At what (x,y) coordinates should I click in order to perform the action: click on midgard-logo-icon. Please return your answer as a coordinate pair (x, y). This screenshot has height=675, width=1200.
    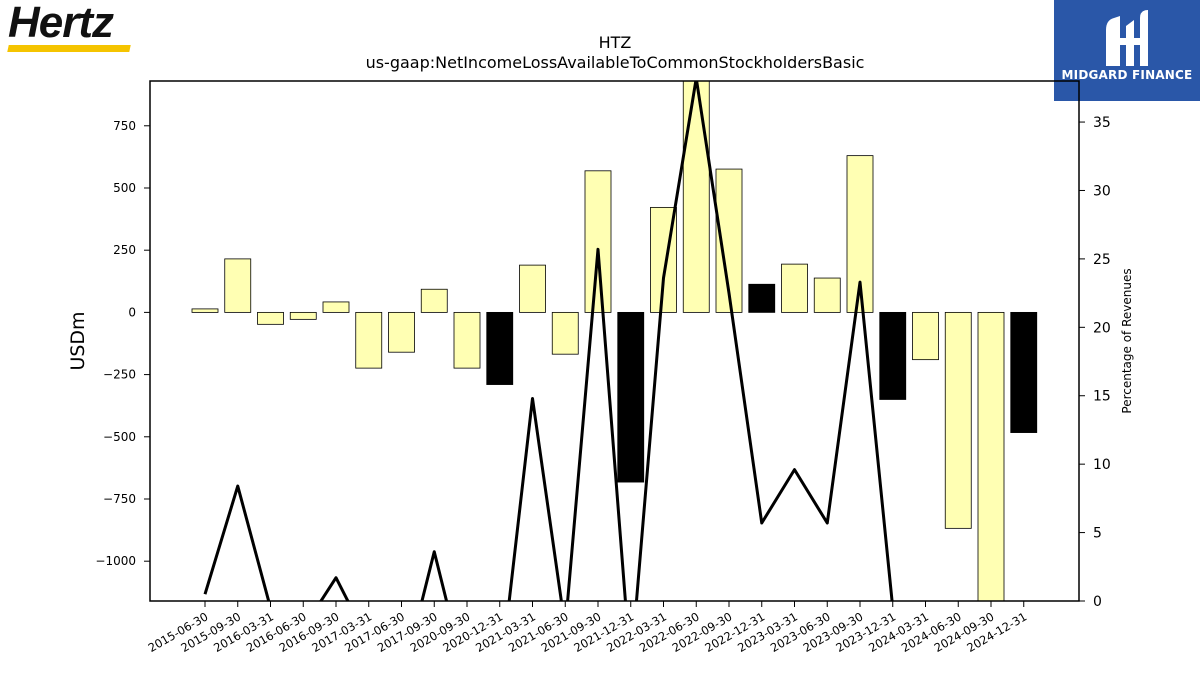
    Looking at the image, I should click on (1127, 38).